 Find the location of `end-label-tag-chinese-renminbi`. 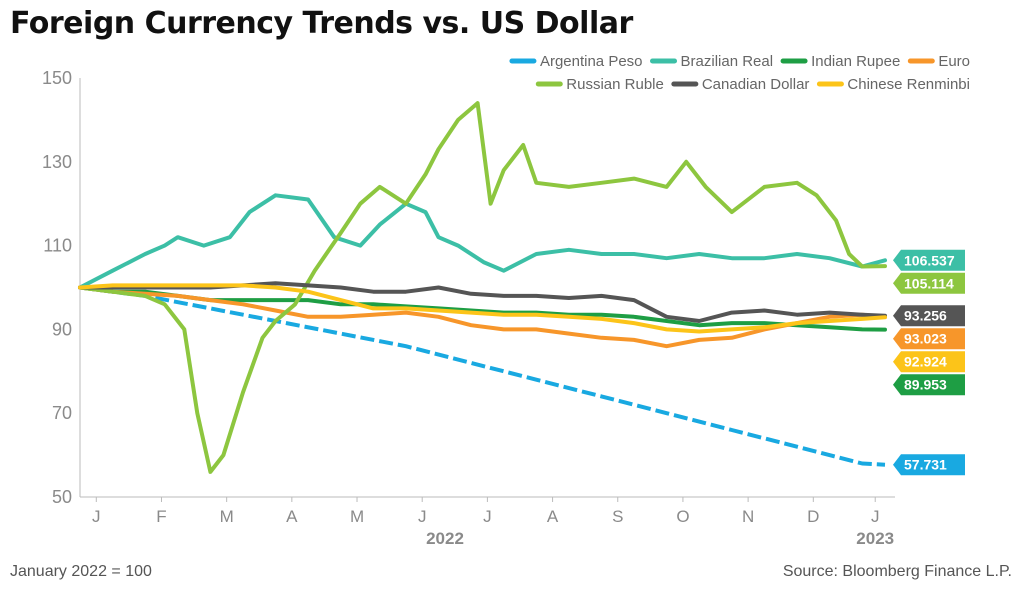

end-label-tag-chinese-renminbi is located at coordinates (929, 362).